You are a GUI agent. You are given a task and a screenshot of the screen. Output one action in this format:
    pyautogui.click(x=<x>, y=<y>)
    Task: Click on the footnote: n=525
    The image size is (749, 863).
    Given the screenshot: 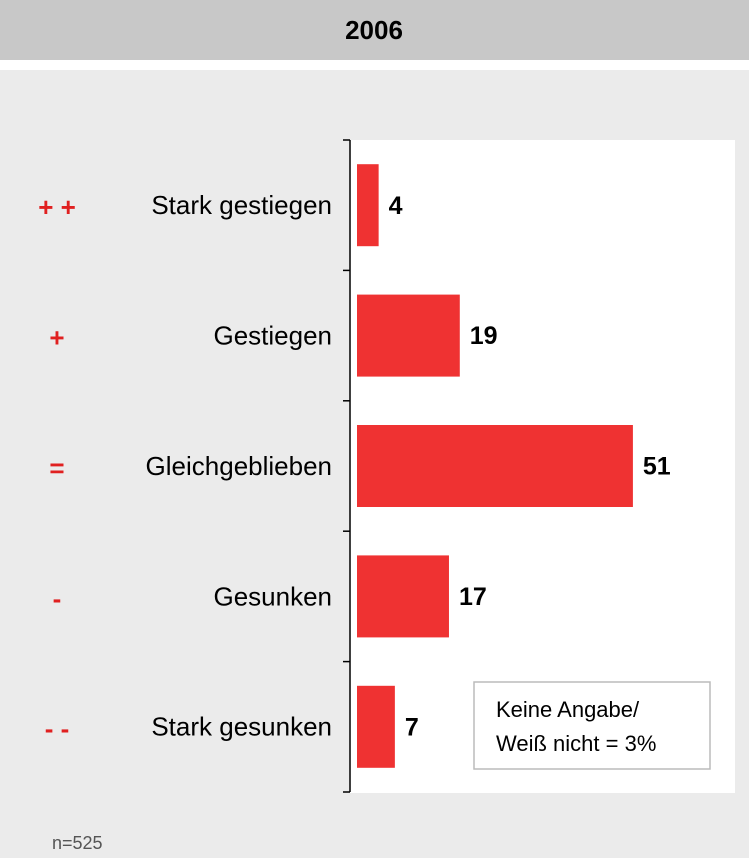 What is the action you would take?
    pyautogui.click(x=77, y=843)
    